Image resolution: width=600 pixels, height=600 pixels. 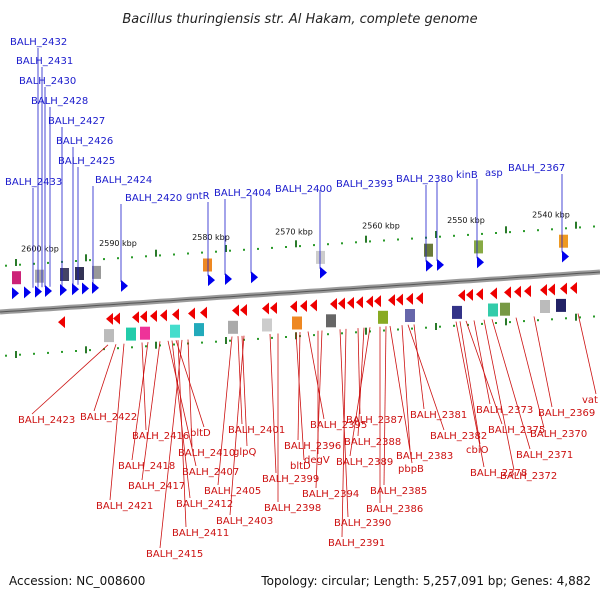 I want to click on reverse-gene-label: BALH_2416, so click(x=160, y=436).